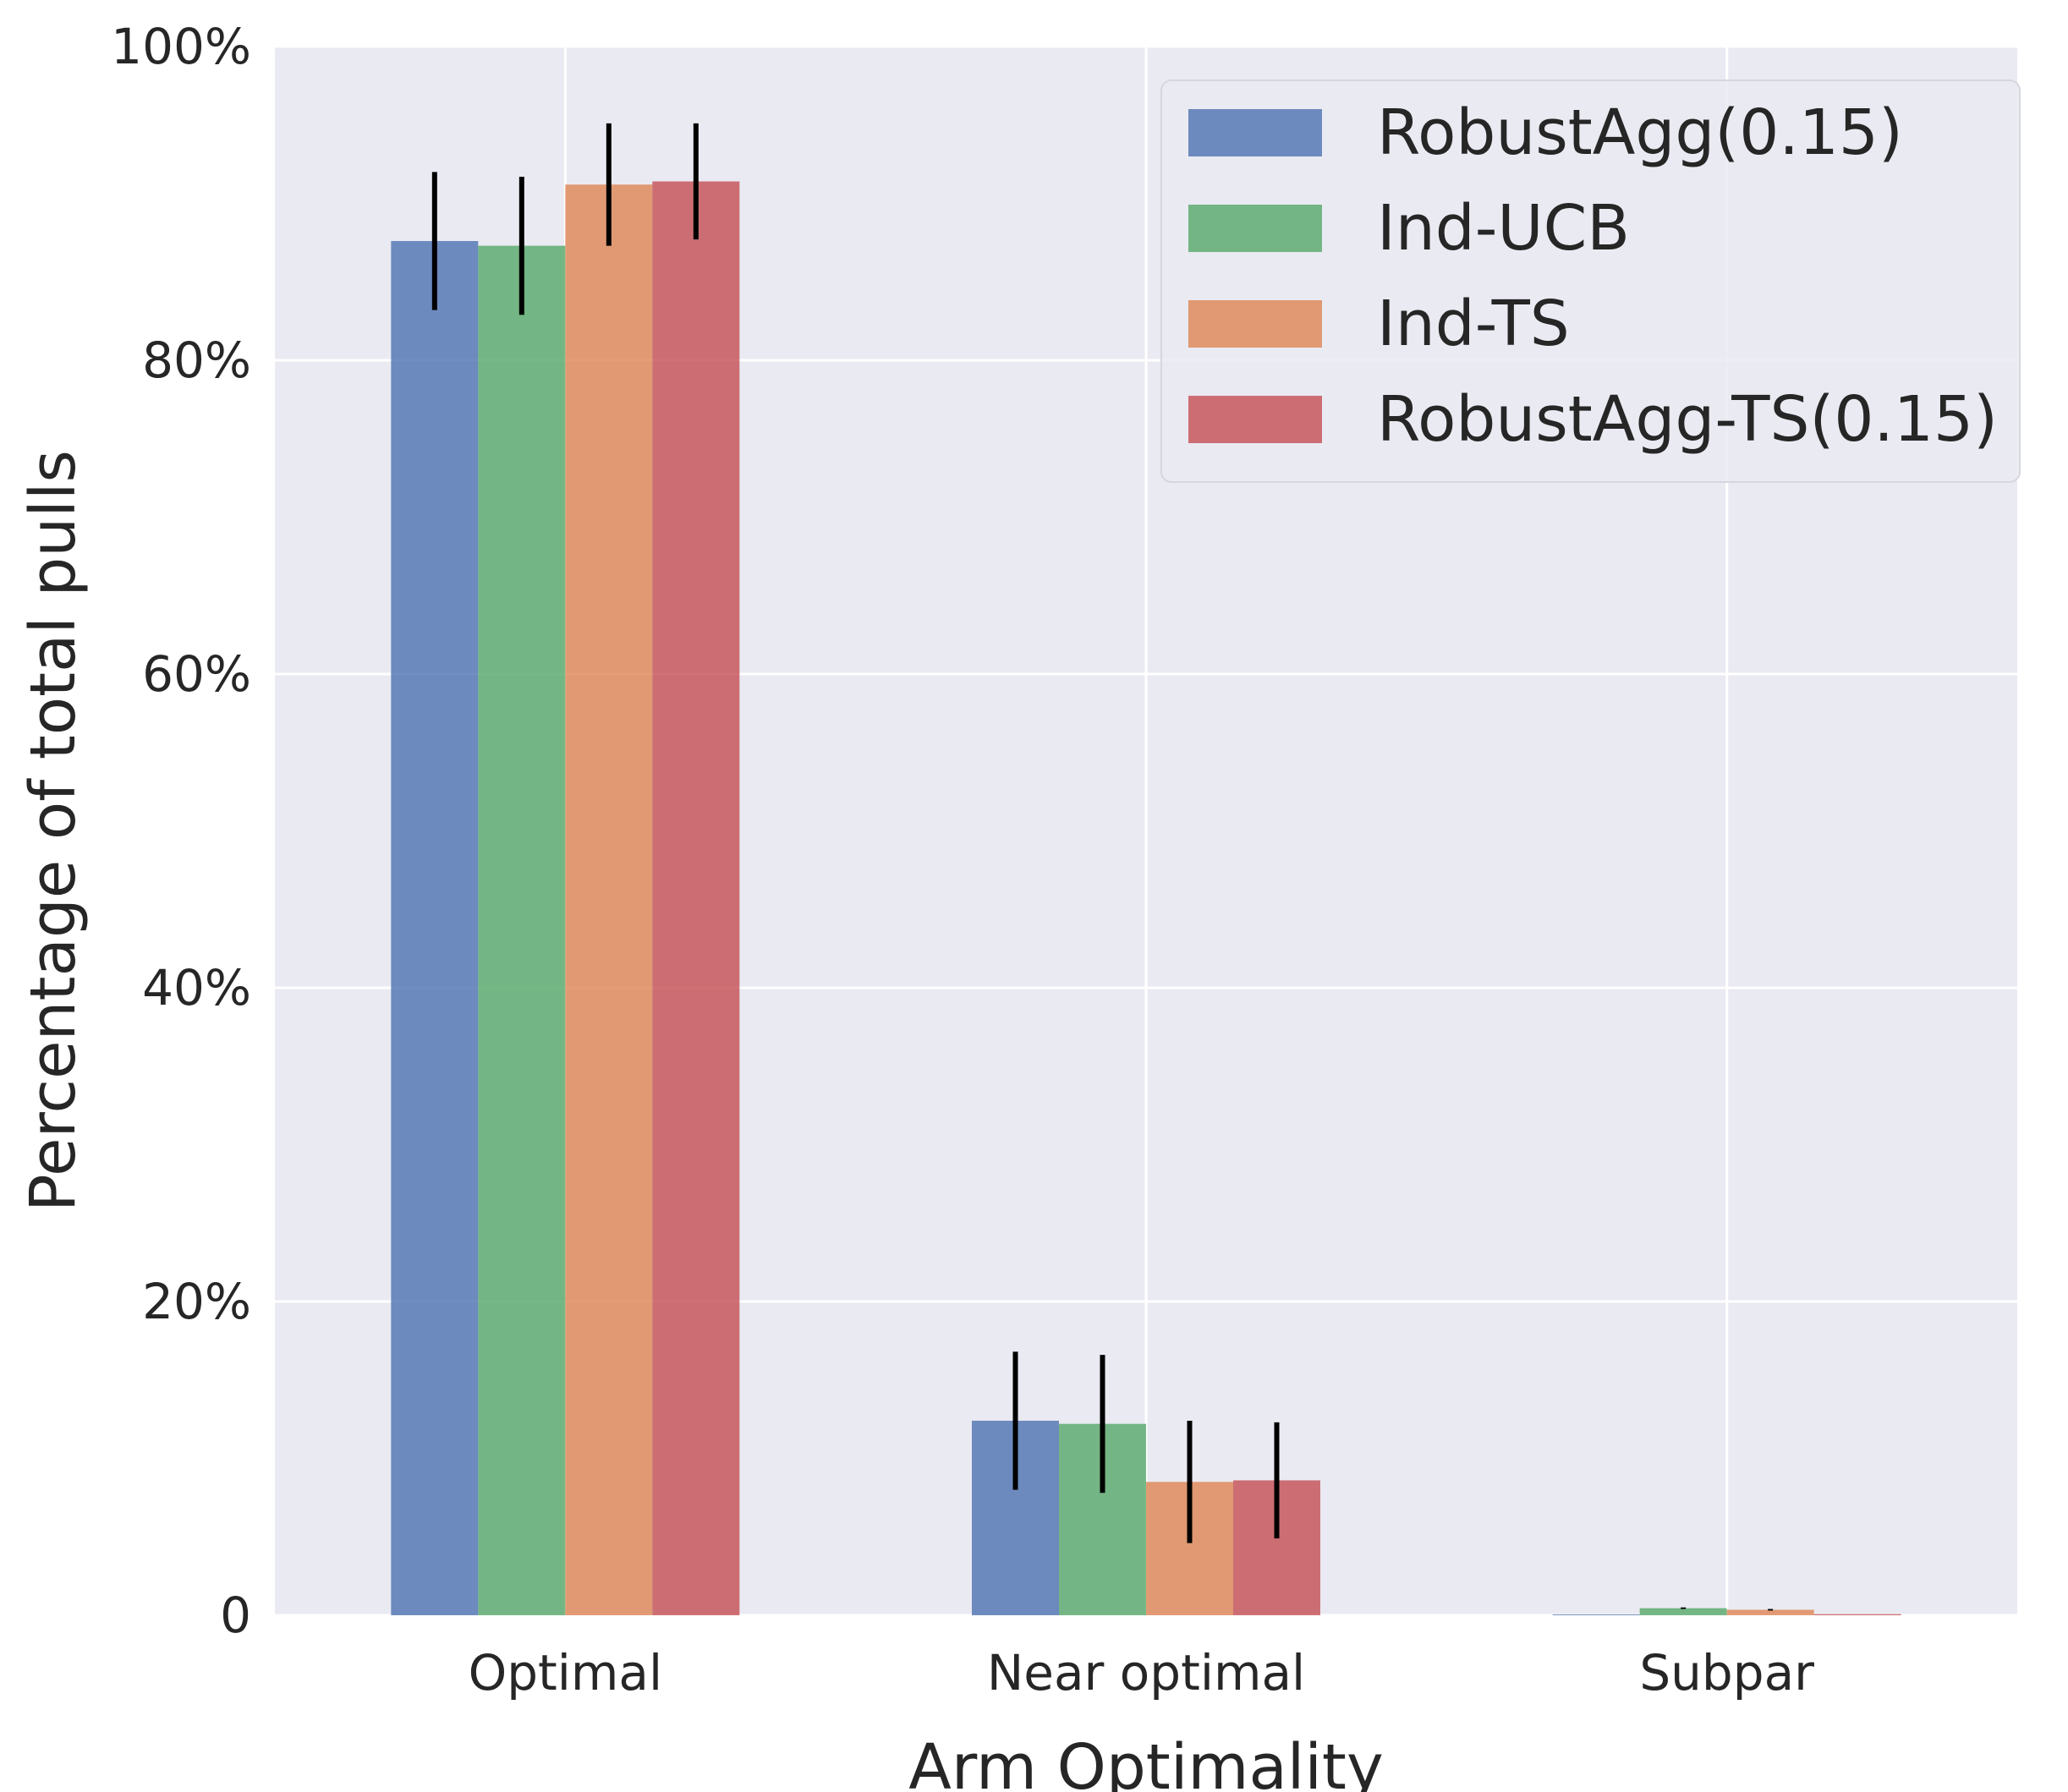 This screenshot has height=1792, width=2068. Describe the element at coordinates (1687, 419) in the screenshot. I see `legend-label: RobustAgg-TS(0.15)` at that location.